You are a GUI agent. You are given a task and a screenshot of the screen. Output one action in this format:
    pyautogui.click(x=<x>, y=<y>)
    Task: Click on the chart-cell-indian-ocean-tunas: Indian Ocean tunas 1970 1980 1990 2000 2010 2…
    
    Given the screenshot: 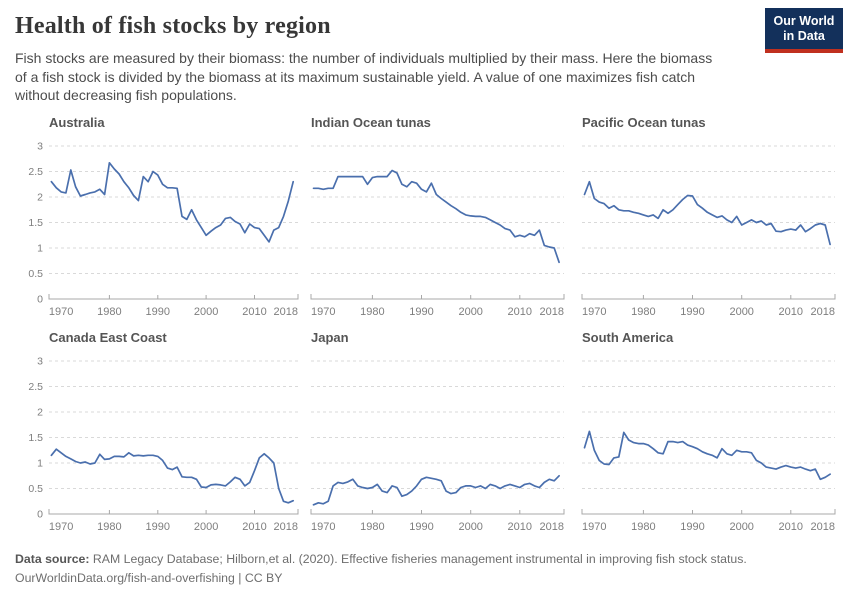 What is the action you would take?
    pyautogui.click(x=438, y=221)
    